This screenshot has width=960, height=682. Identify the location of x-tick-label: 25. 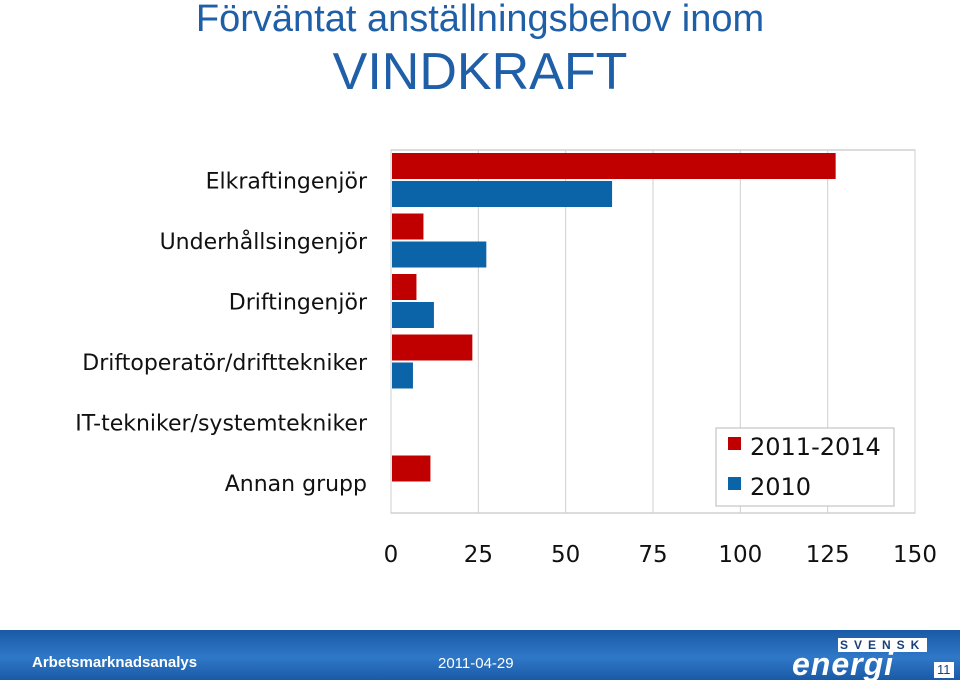
(478, 555).